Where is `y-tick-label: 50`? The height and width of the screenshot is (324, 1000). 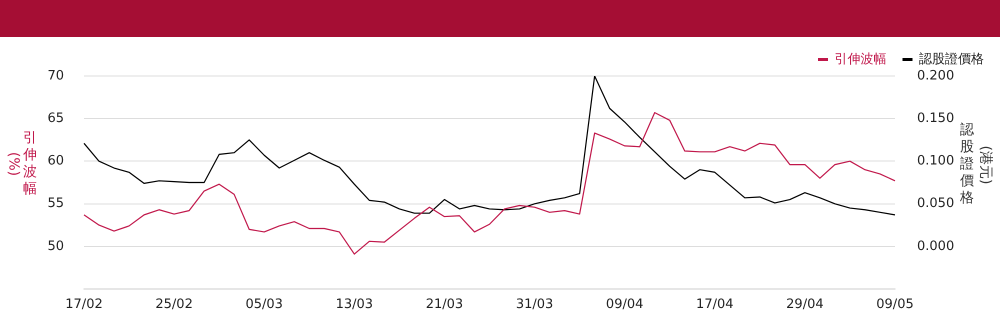 y-tick-label: 50 is located at coordinates (55, 246).